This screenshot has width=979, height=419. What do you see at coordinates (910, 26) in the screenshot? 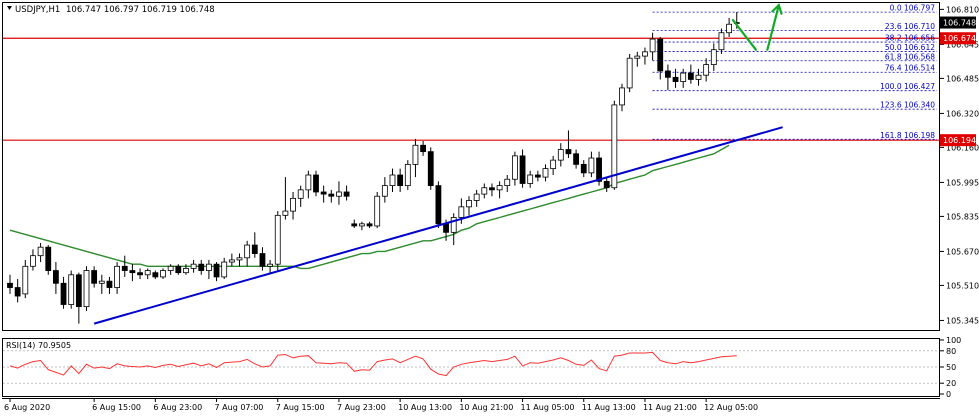
I see `fib-level-label: 23.6 106.710` at bounding box center [910, 26].